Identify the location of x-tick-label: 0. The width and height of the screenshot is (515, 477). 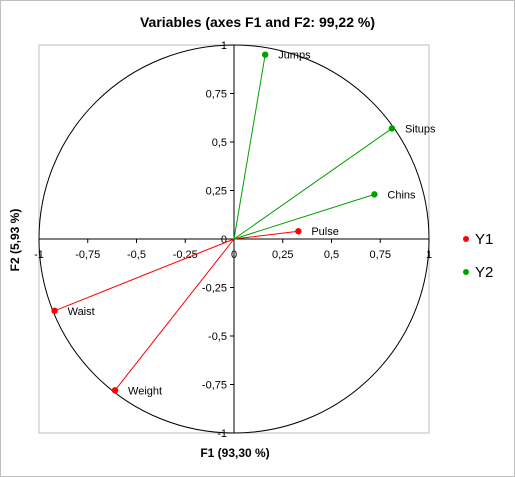
(234, 255).